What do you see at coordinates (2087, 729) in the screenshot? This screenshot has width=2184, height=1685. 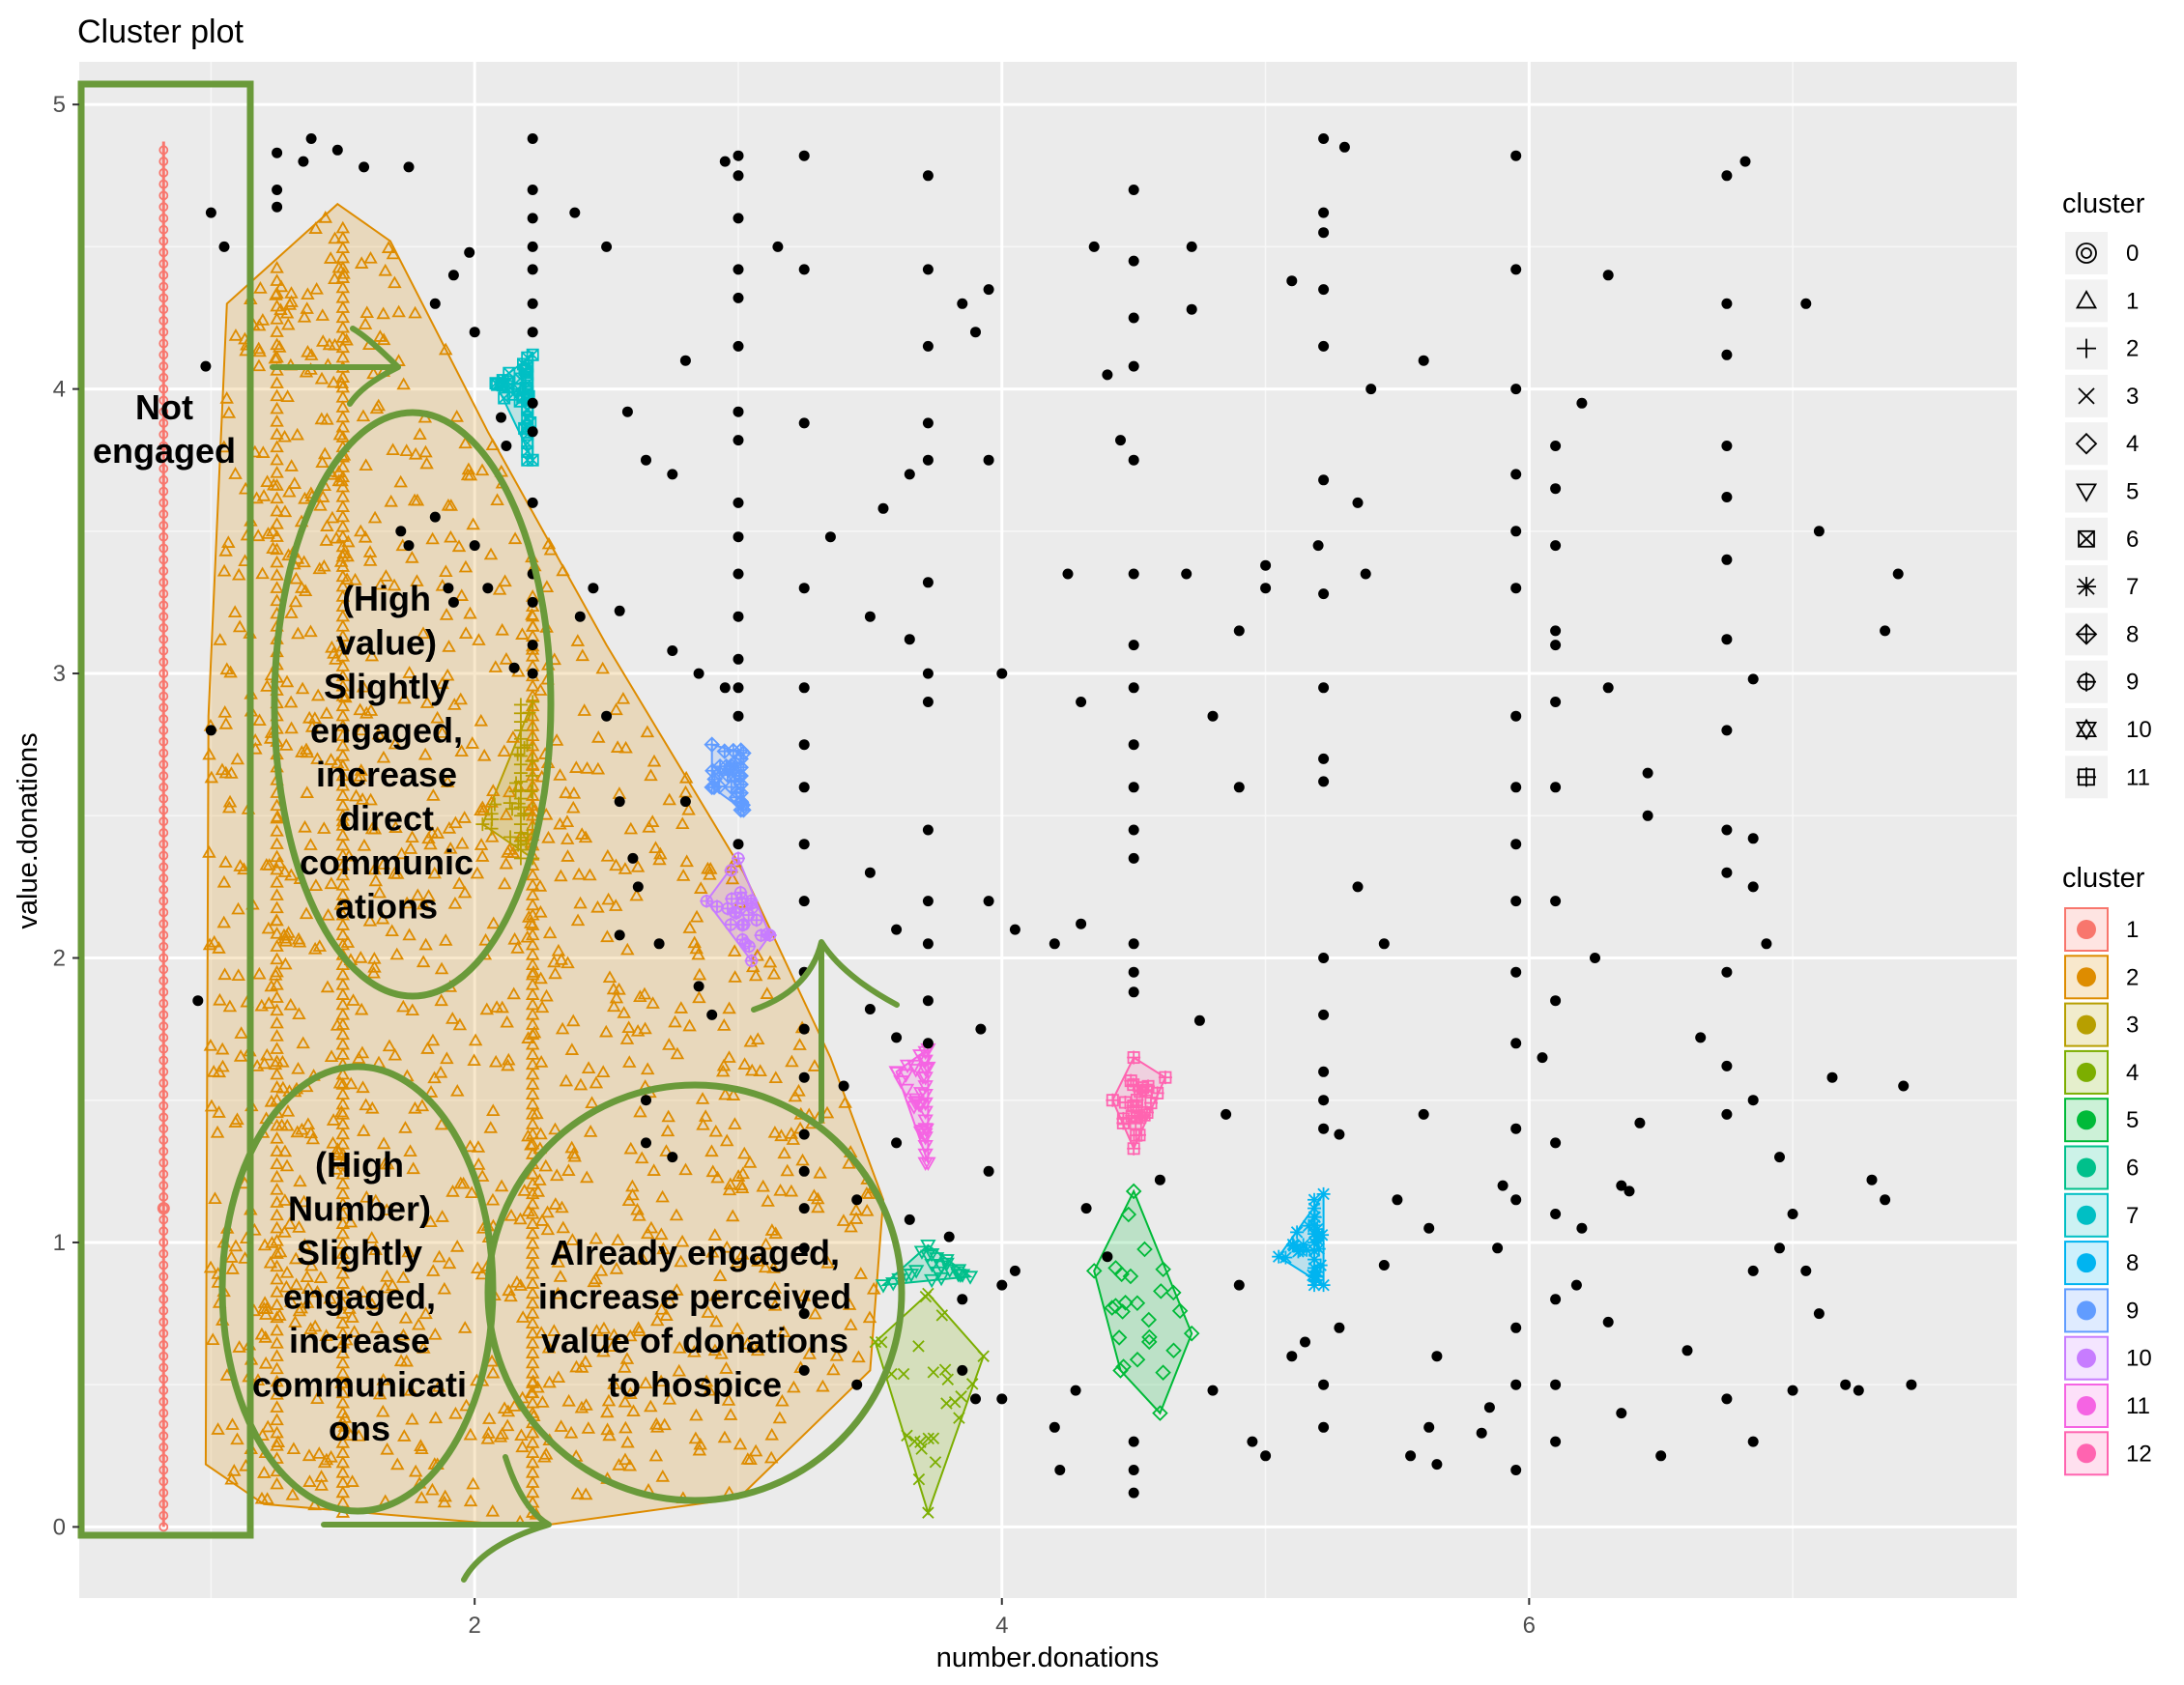 I see `legend-shape-star-of-david` at bounding box center [2087, 729].